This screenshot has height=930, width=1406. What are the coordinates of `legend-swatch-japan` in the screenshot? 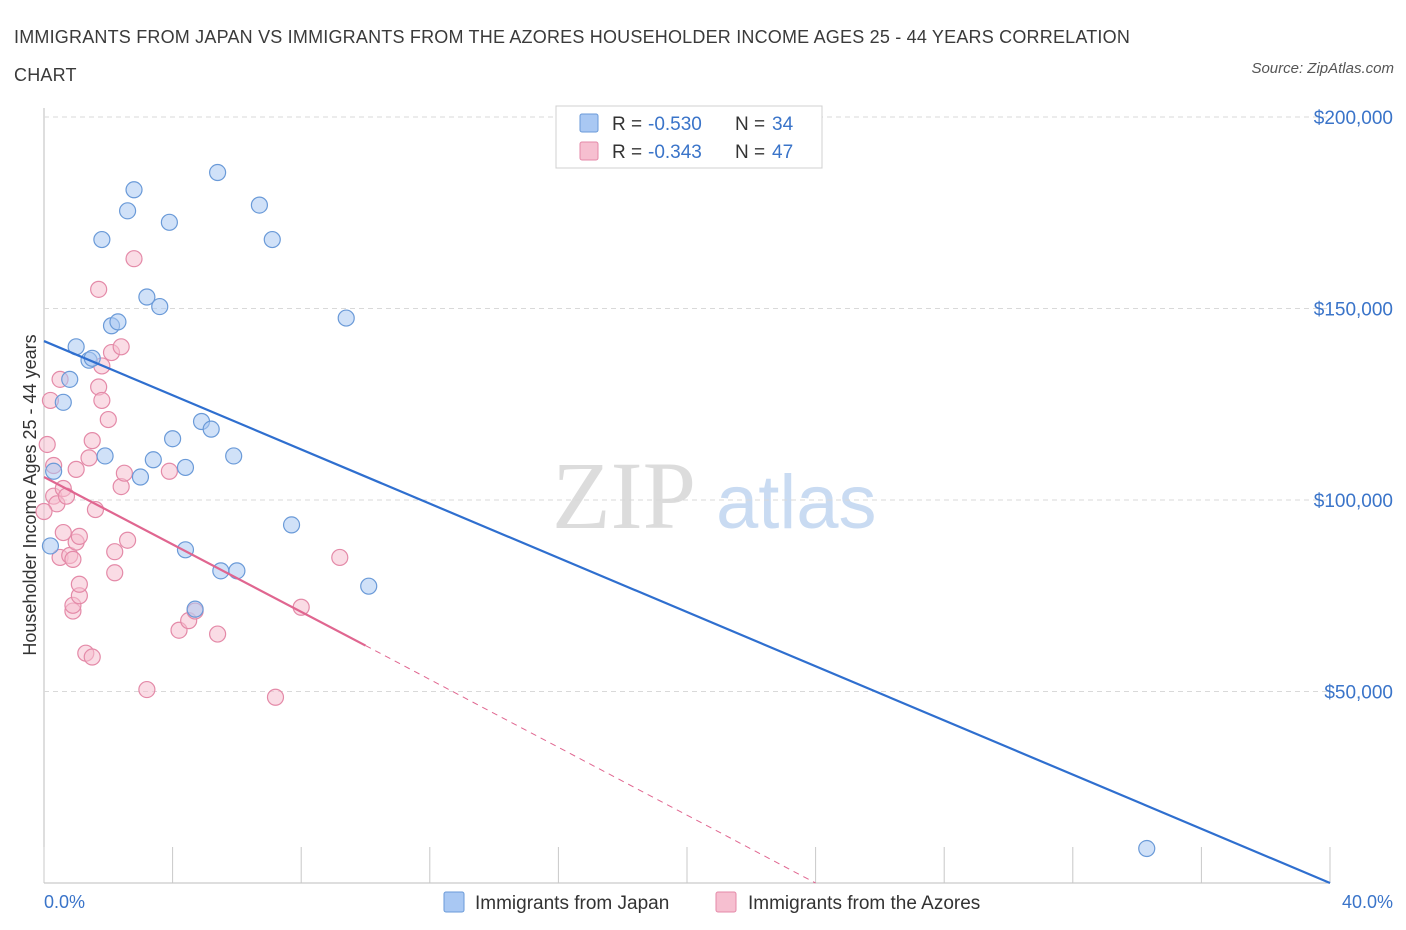 It's located at (589, 123).